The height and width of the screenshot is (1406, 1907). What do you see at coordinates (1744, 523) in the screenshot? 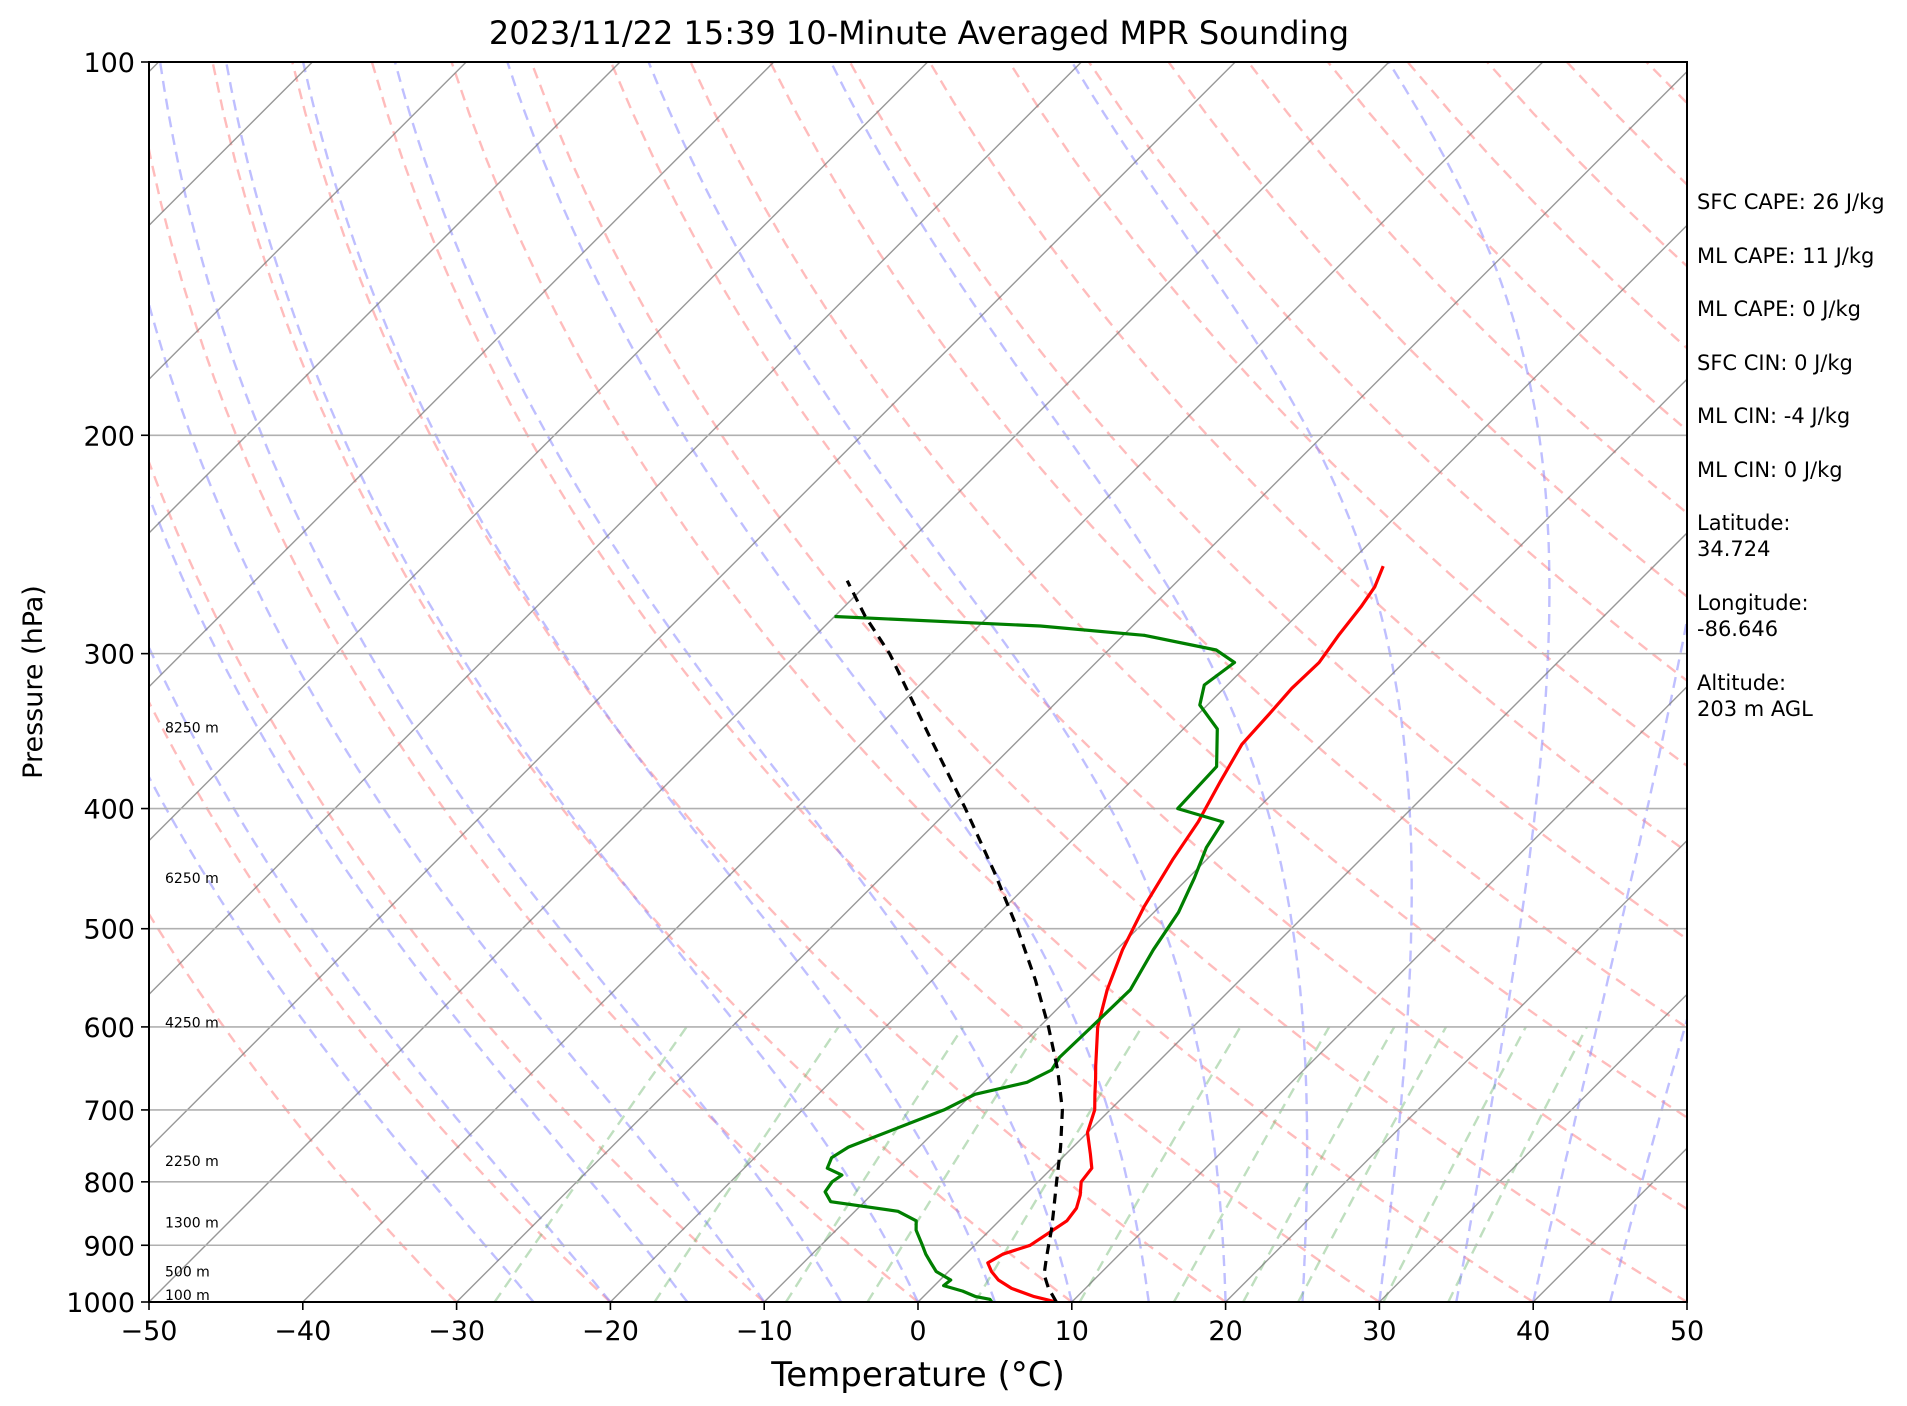
I see `info-line: Latitude:` at bounding box center [1744, 523].